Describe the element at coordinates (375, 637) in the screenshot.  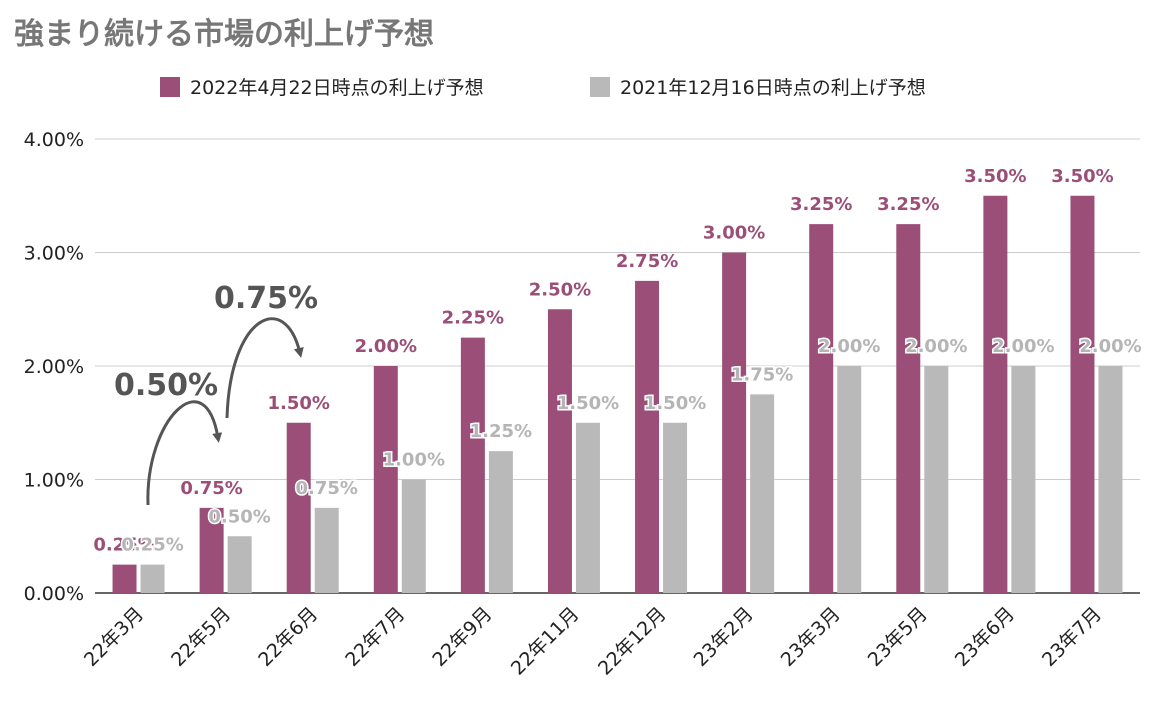
I see `x-tick-label: 22年7月` at that location.